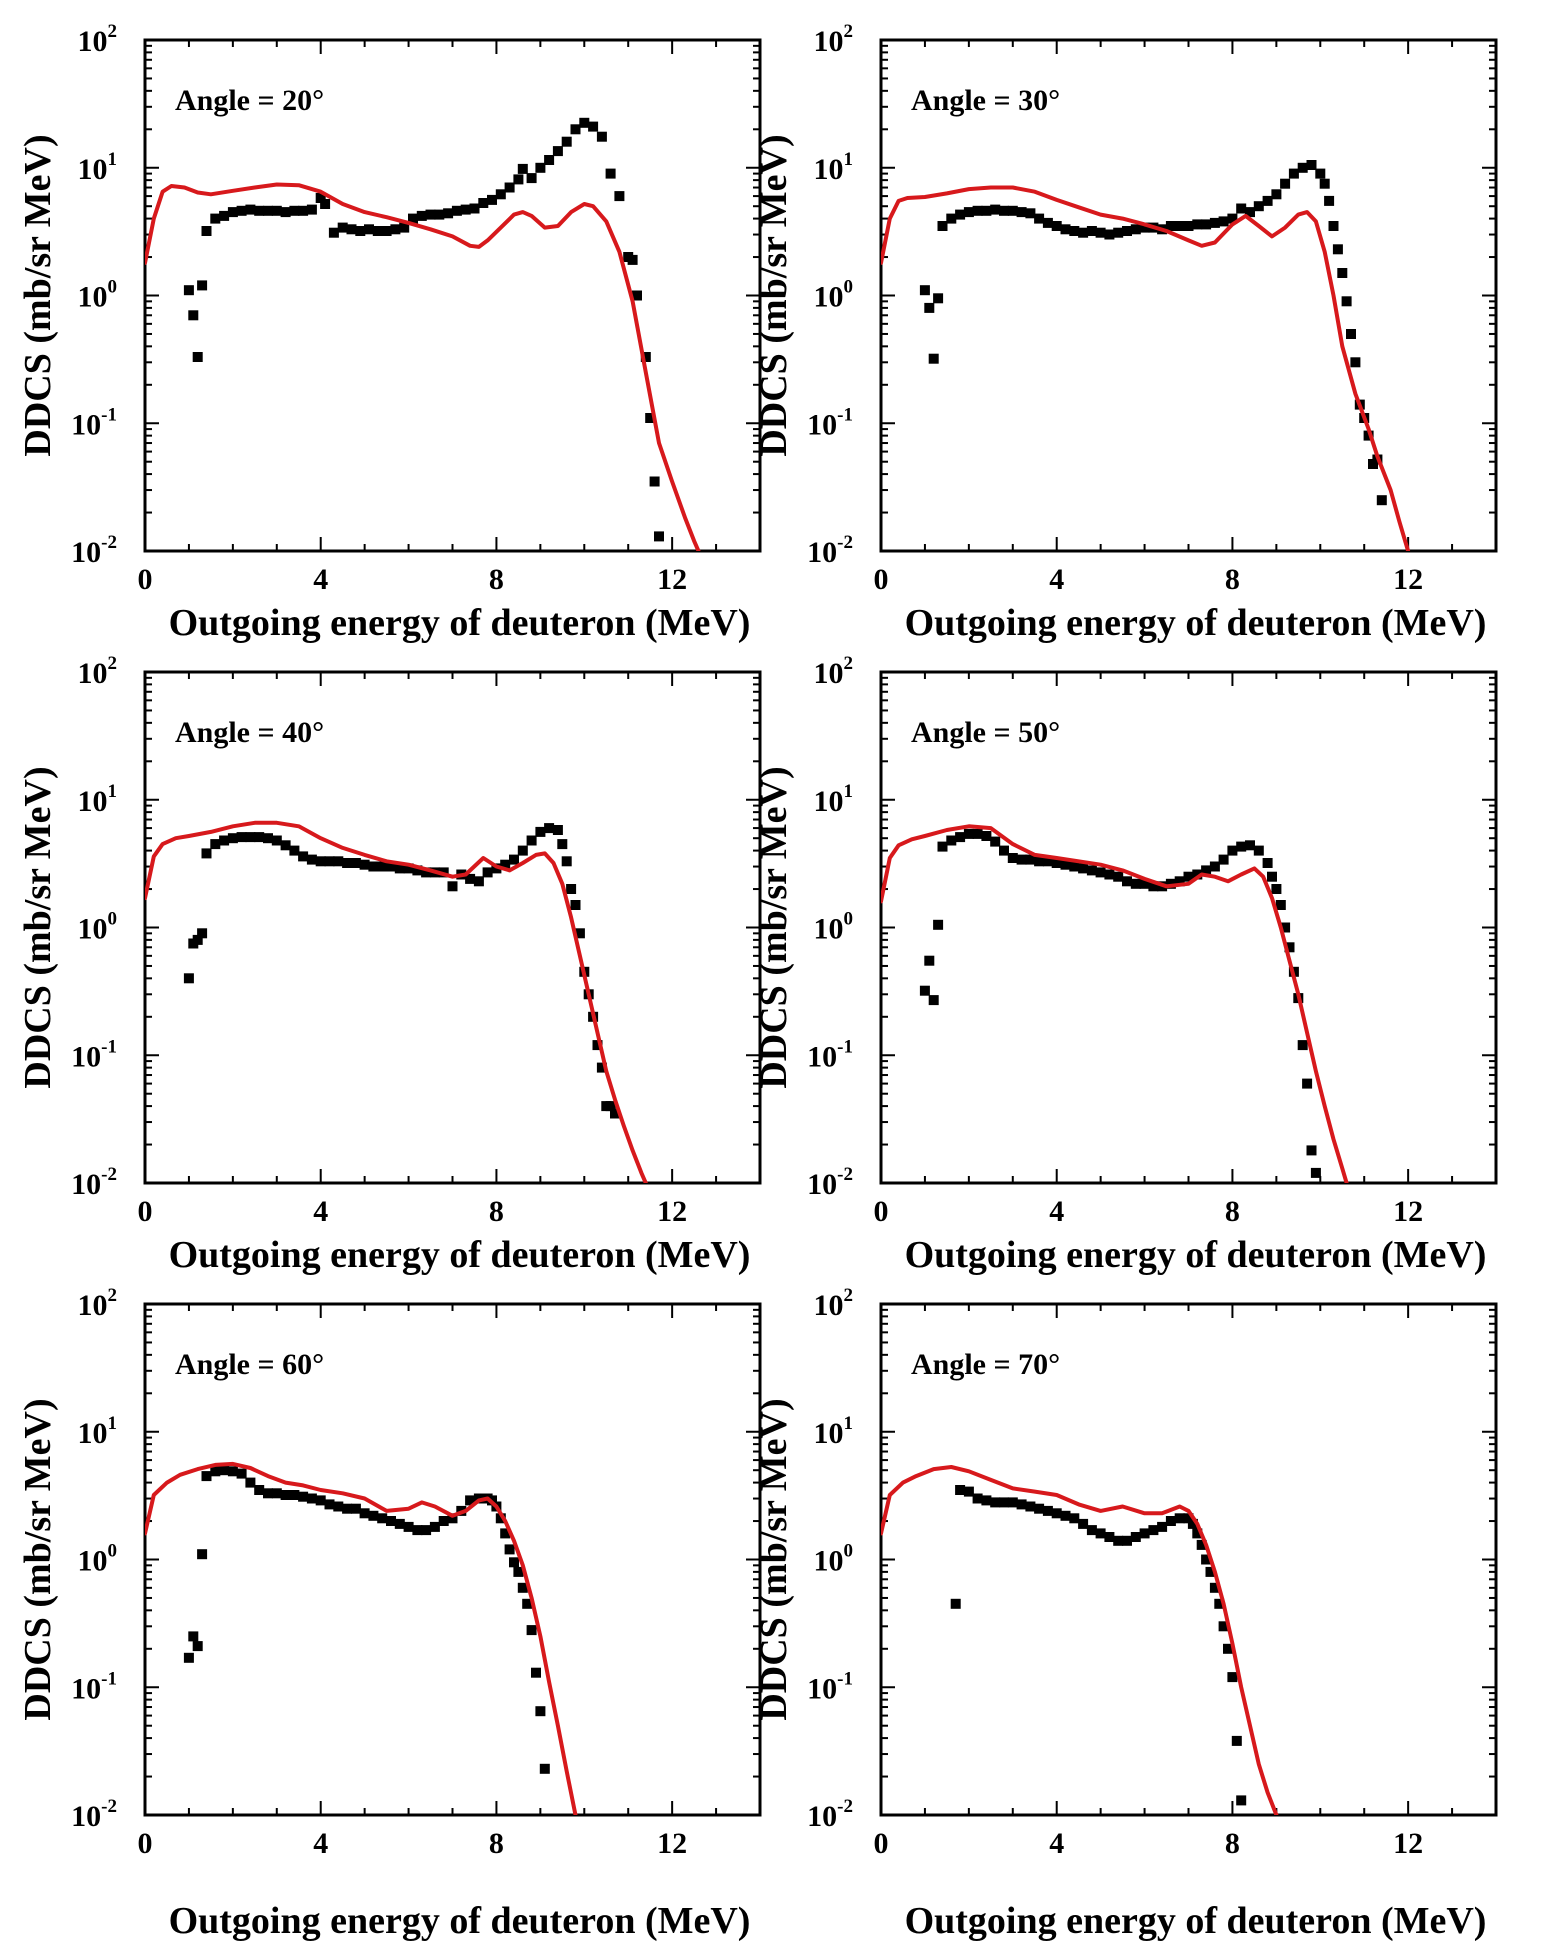 The width and height of the screenshot is (1549, 1943). What do you see at coordinates (672, 579) in the screenshot?
I see `x-tick-label: 12` at bounding box center [672, 579].